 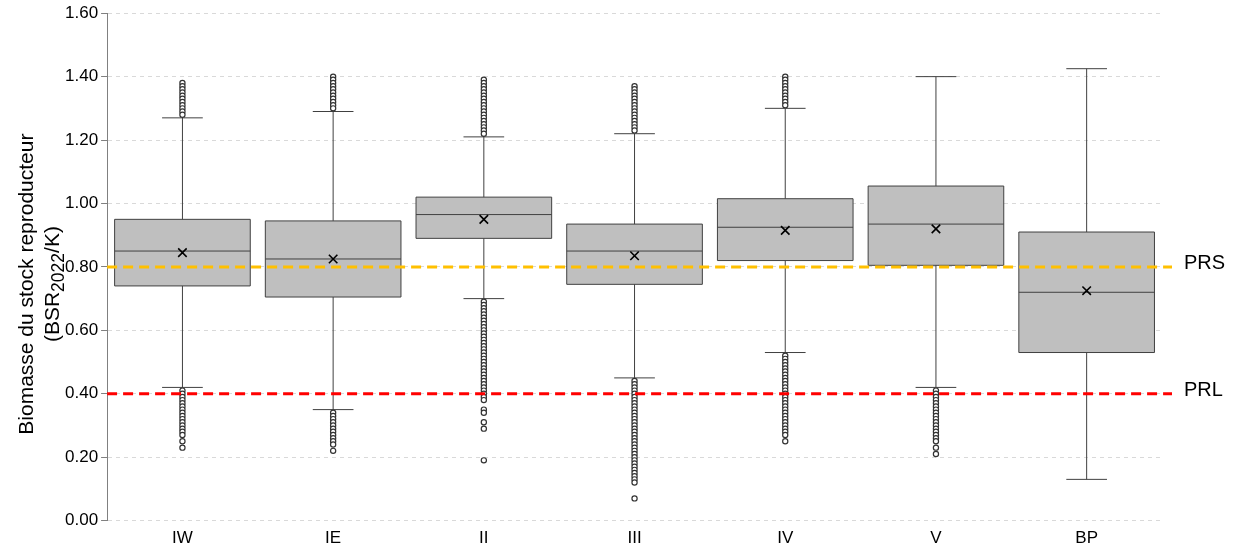 I want to click on ref-line-label: PRS, so click(x=1205, y=262).